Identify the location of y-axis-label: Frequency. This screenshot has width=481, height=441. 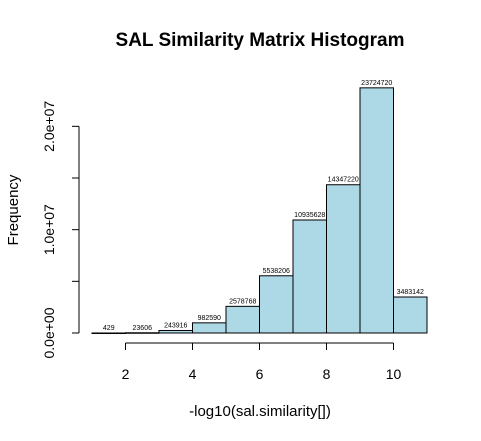
(13, 209).